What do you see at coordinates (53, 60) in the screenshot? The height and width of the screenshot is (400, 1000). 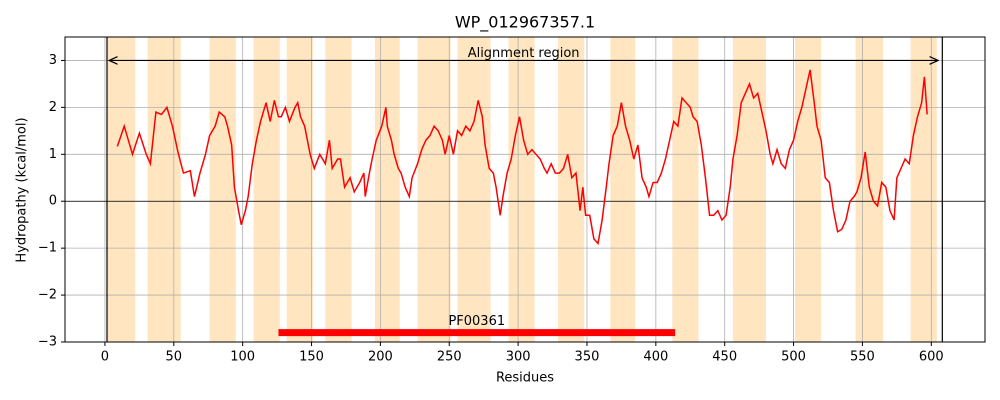 I see `y-tick-label: 3` at bounding box center [53, 60].